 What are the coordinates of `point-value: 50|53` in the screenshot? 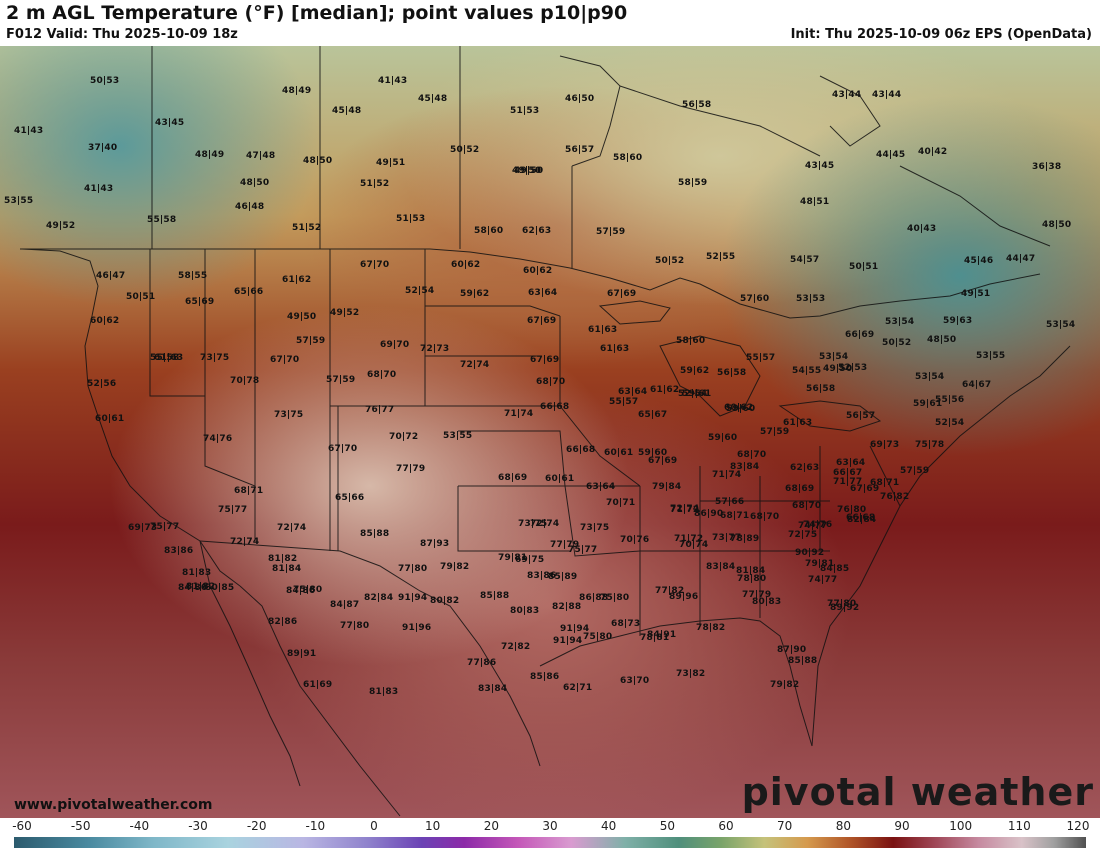 It's located at (105, 81).